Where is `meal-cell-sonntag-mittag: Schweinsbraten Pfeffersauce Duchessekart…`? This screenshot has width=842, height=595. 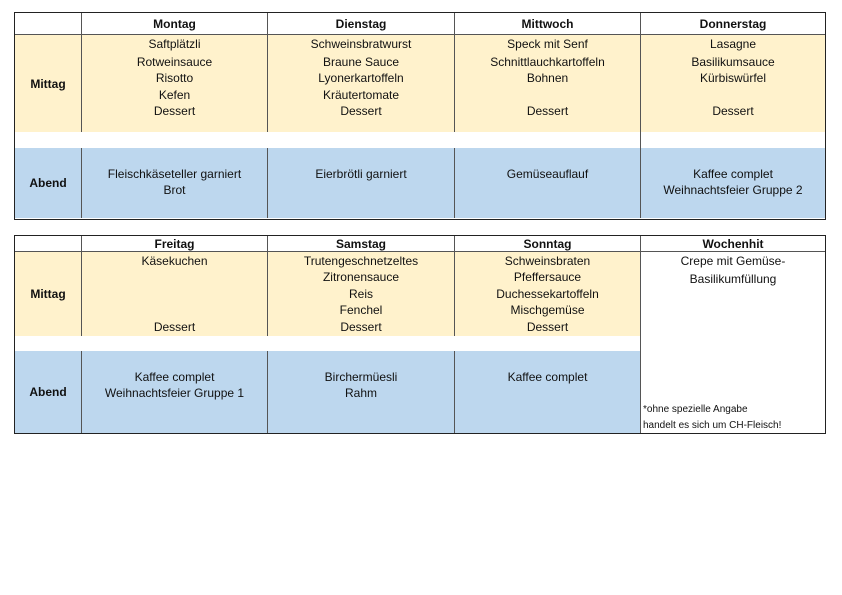
meal-cell-sonntag-mittag: Schweinsbraten Pfeffersauce Duchessekart… is located at coordinates (547, 294).